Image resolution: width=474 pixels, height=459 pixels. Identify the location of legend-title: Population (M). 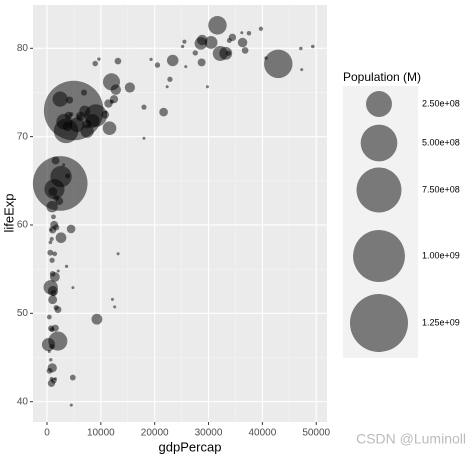
(382, 77).